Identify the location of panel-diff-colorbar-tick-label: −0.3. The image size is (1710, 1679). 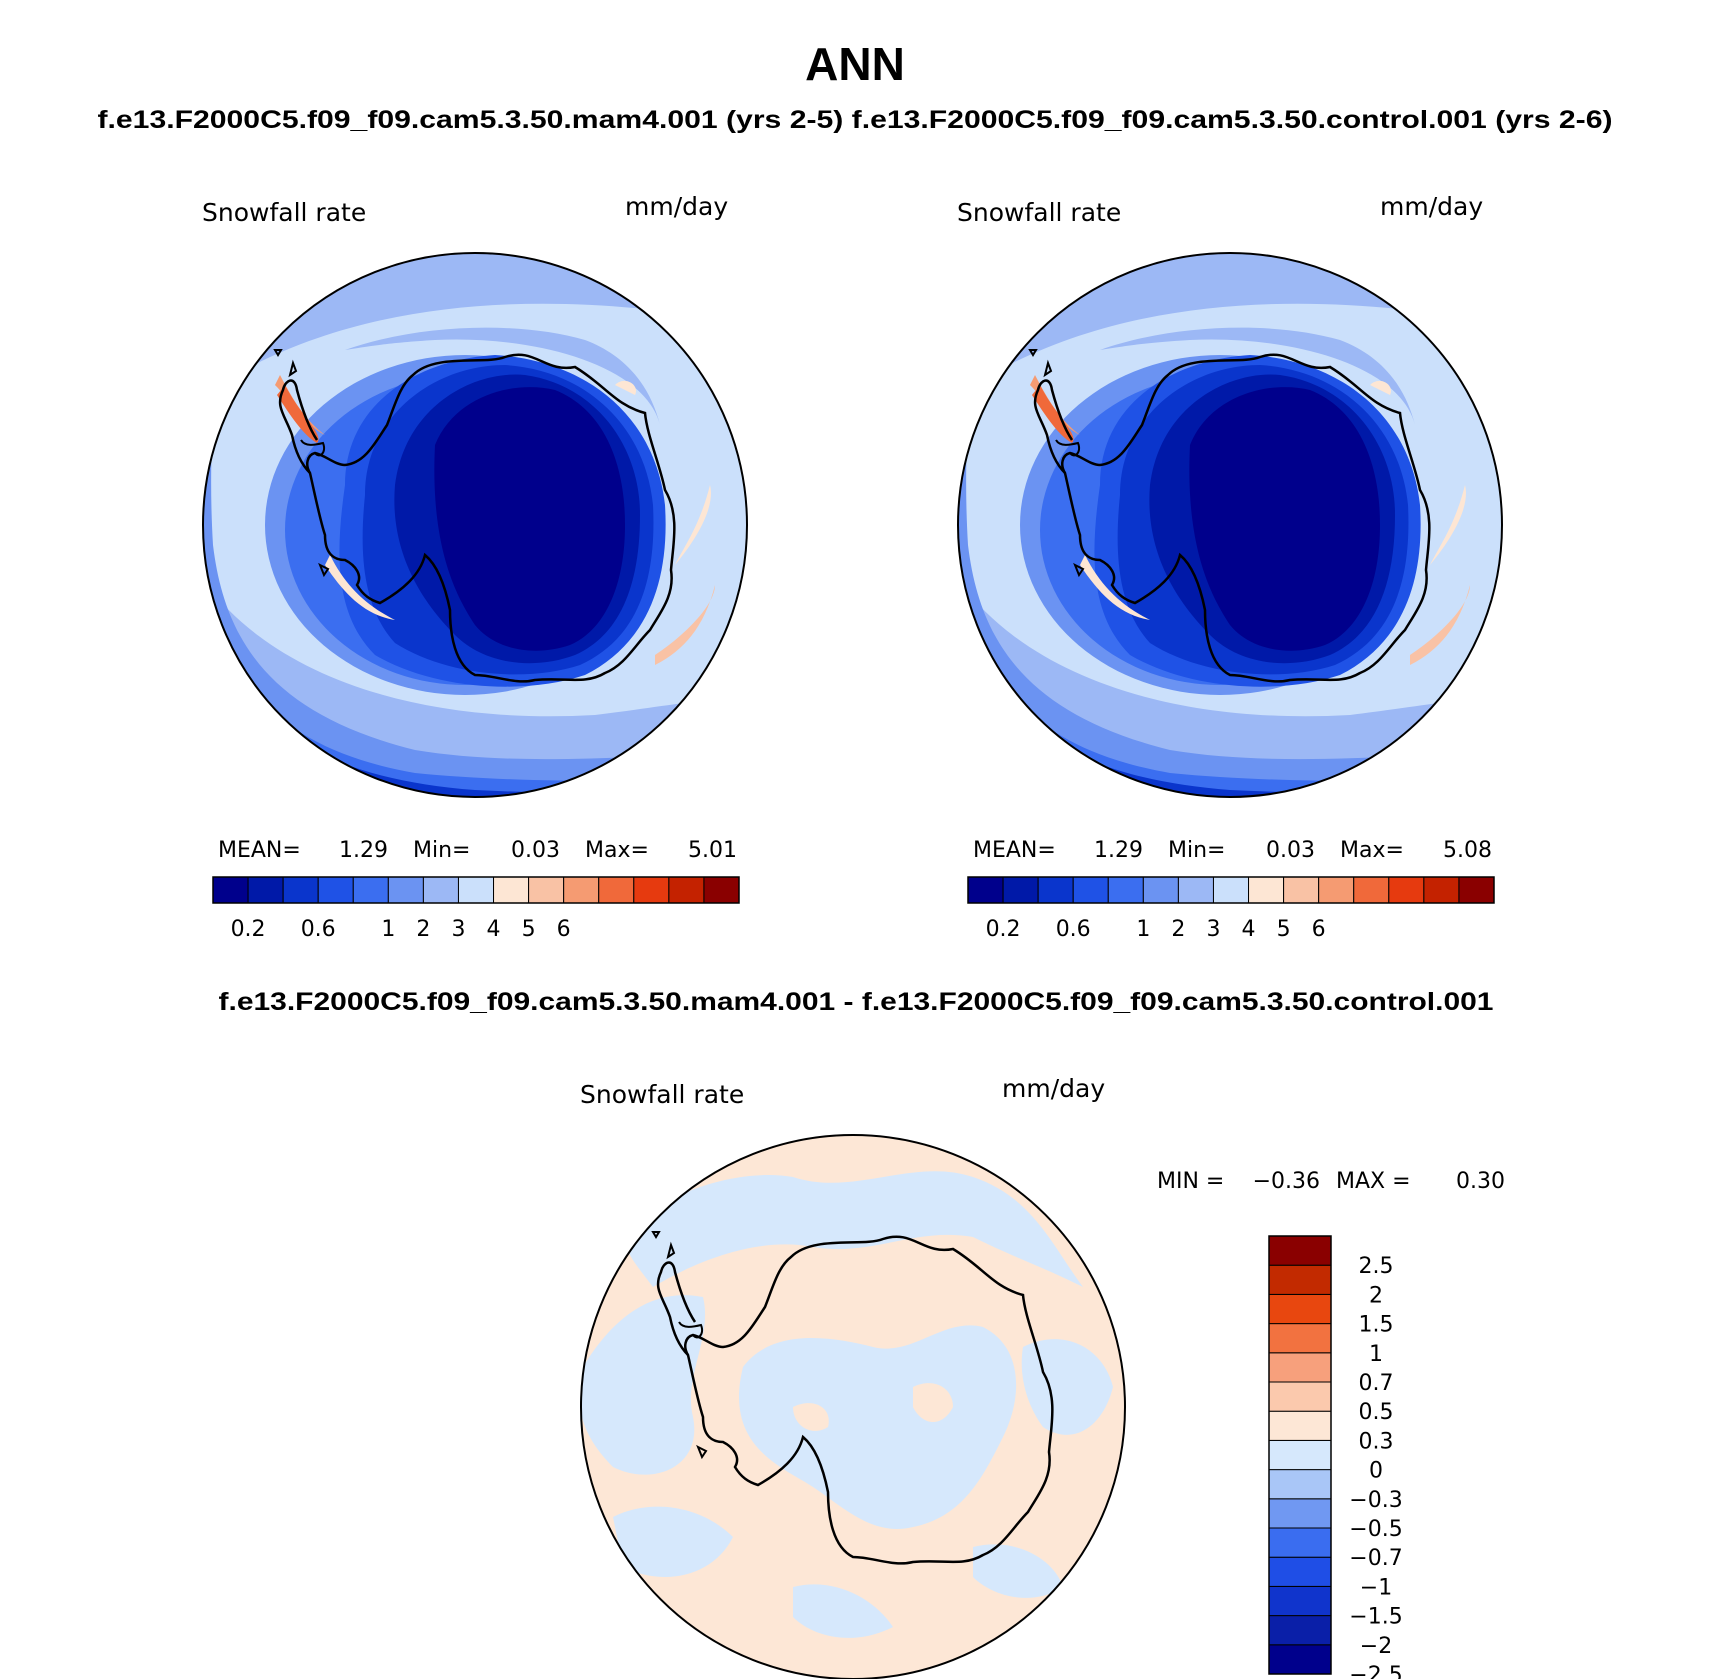
(1375, 1500).